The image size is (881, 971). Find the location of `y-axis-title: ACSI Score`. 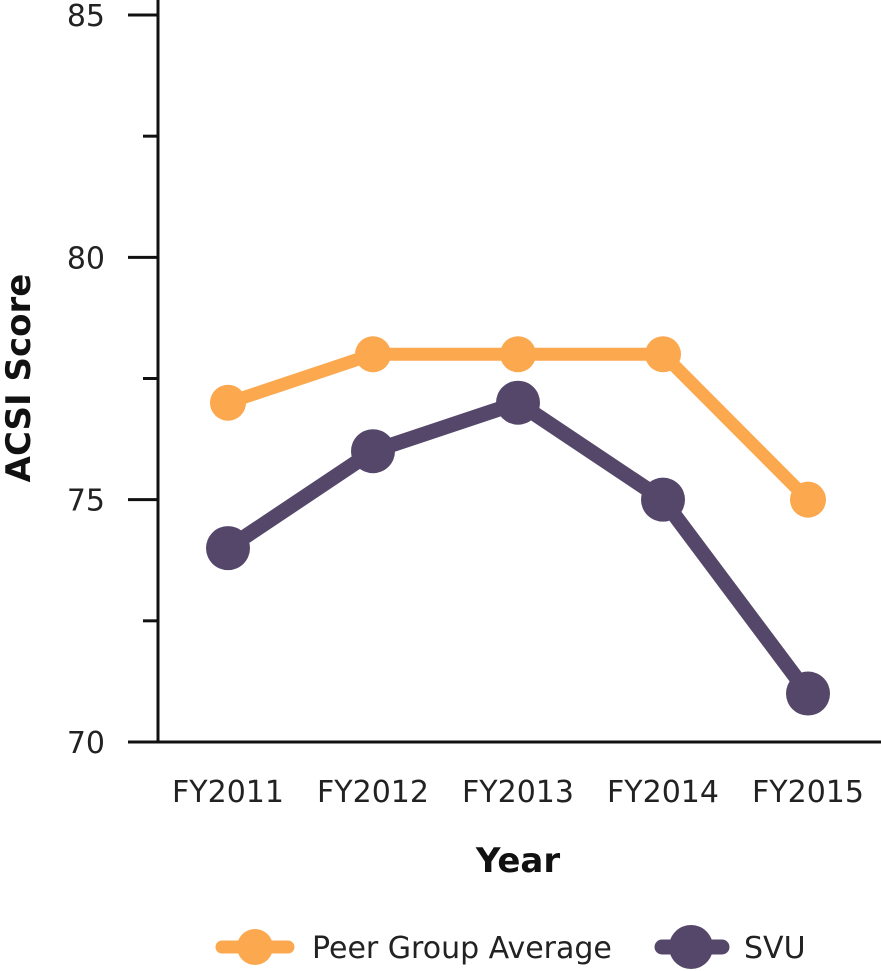

y-axis-title: ACSI Score is located at coordinates (19, 378).